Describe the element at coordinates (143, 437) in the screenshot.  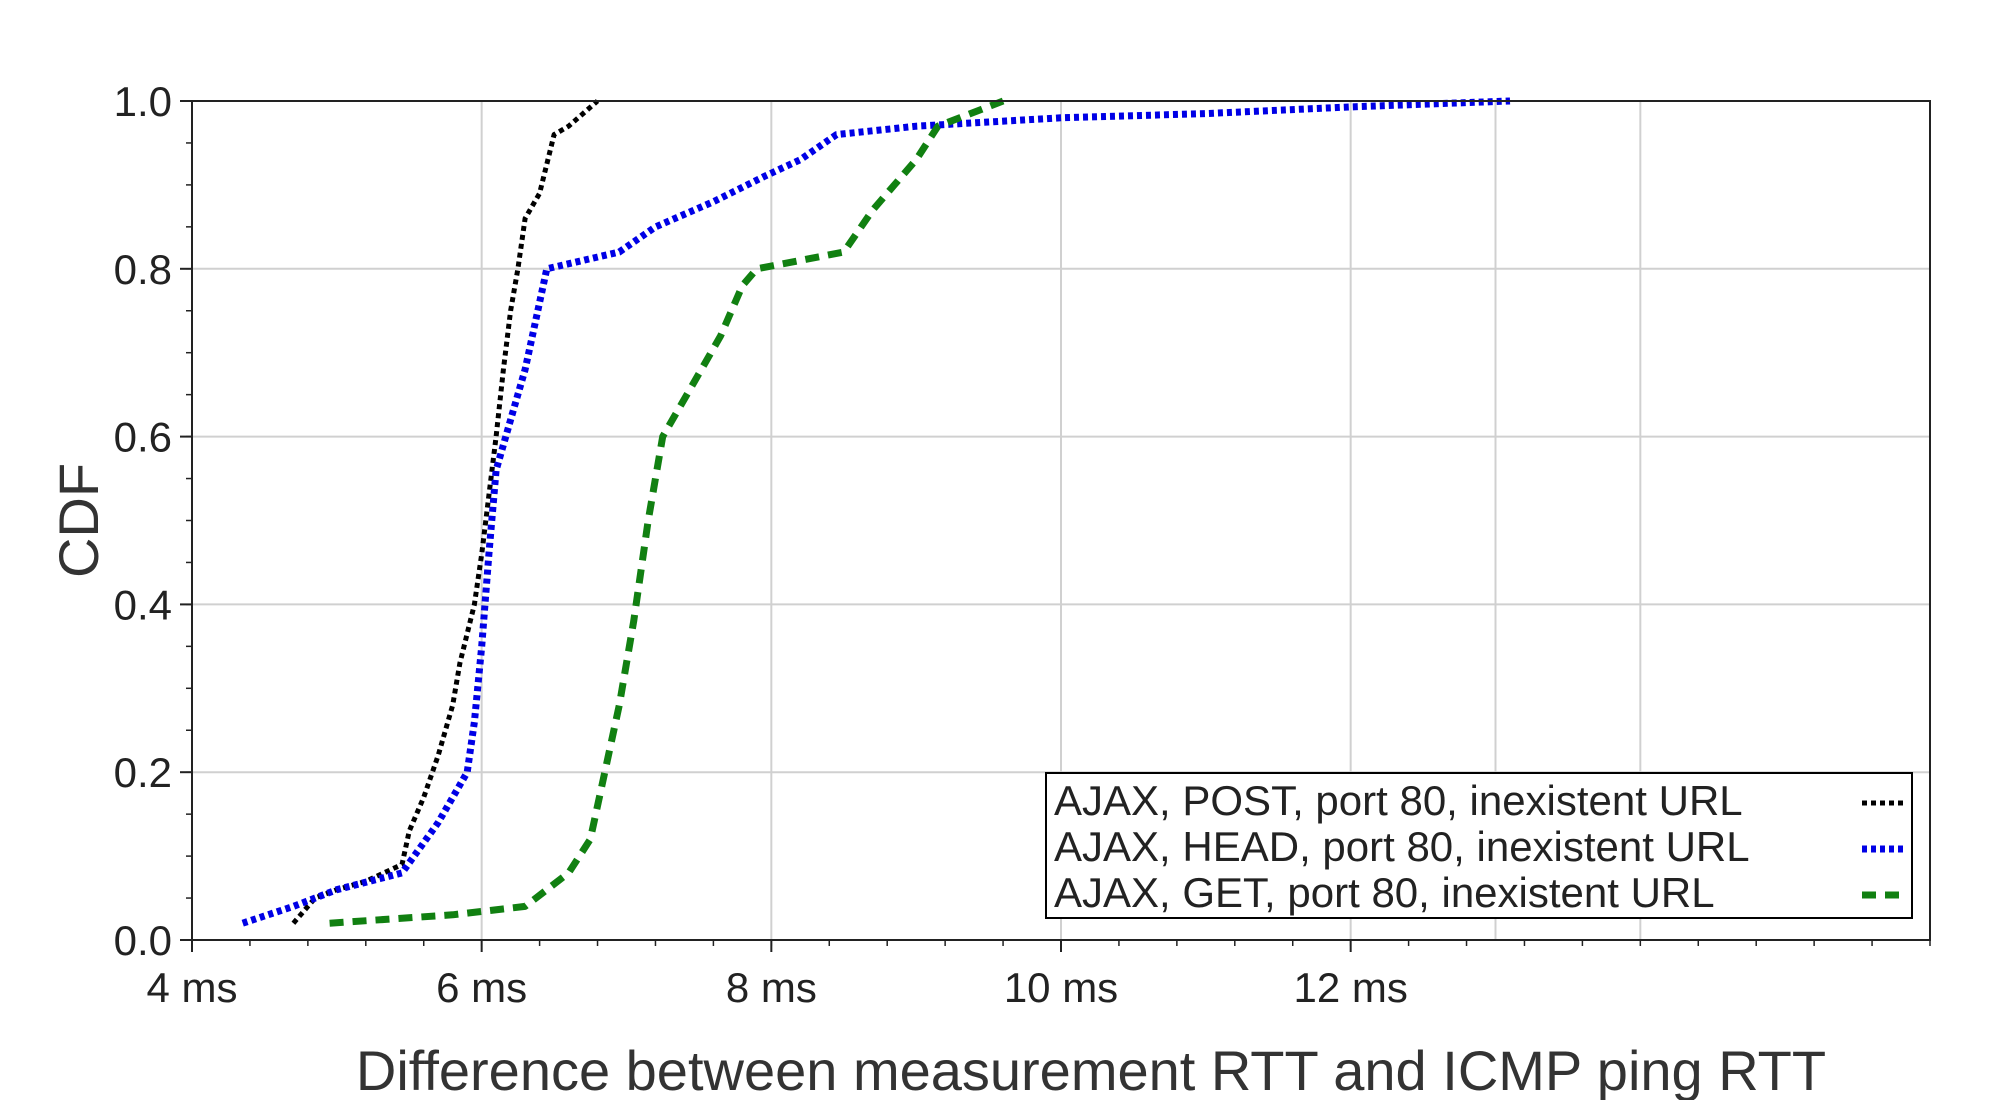
I see `y-tick-label: 0.6` at that location.